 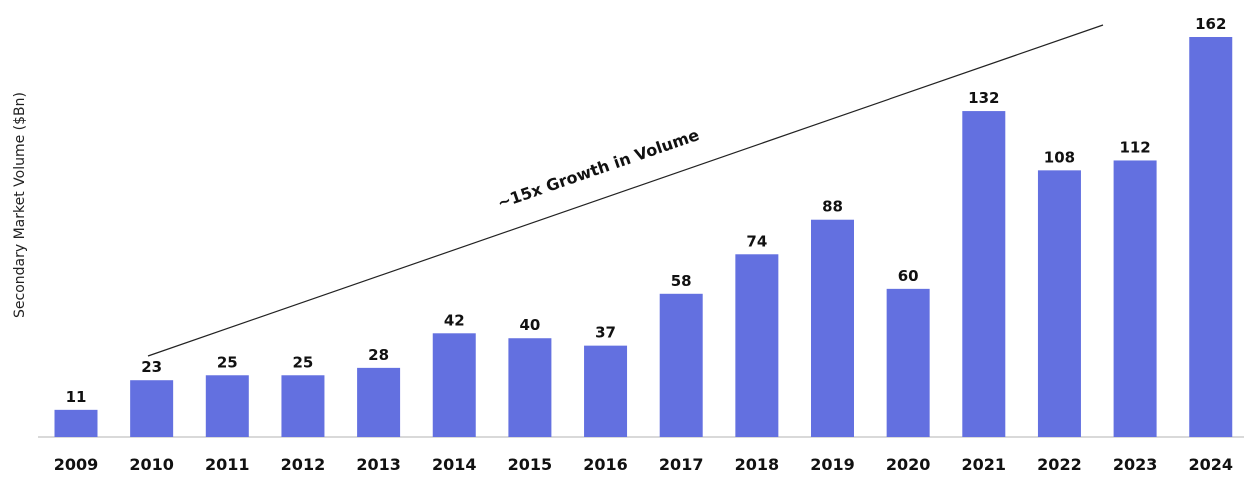 I want to click on x-tick-2016: 2016, so click(x=605, y=464).